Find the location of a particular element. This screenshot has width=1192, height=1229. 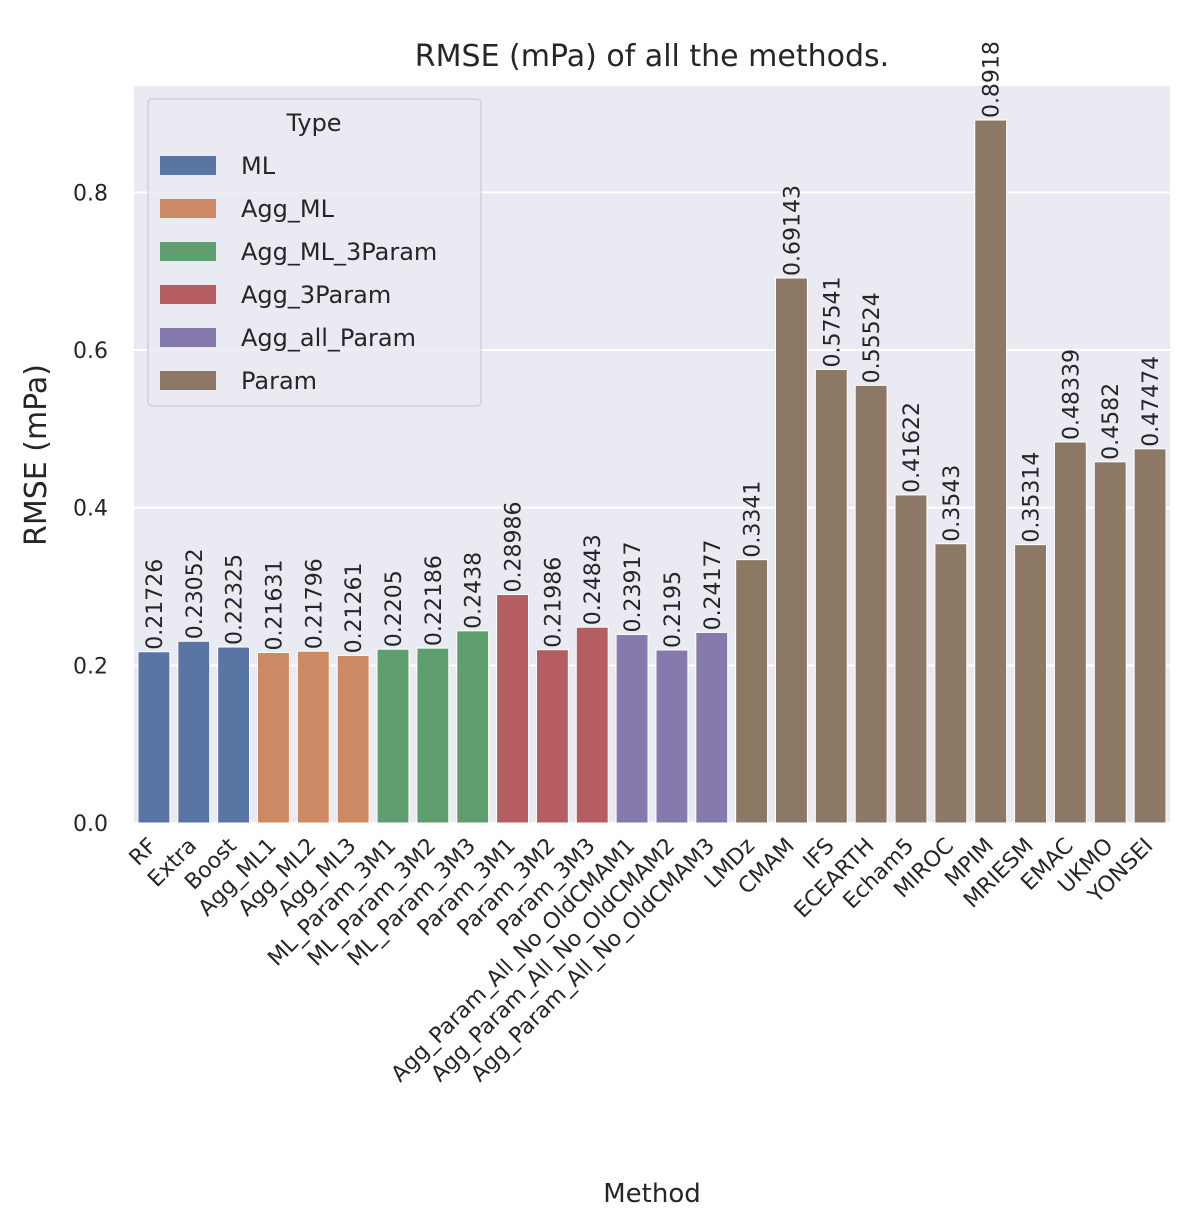

bar-value-label: 0.21796 is located at coordinates (314, 603).